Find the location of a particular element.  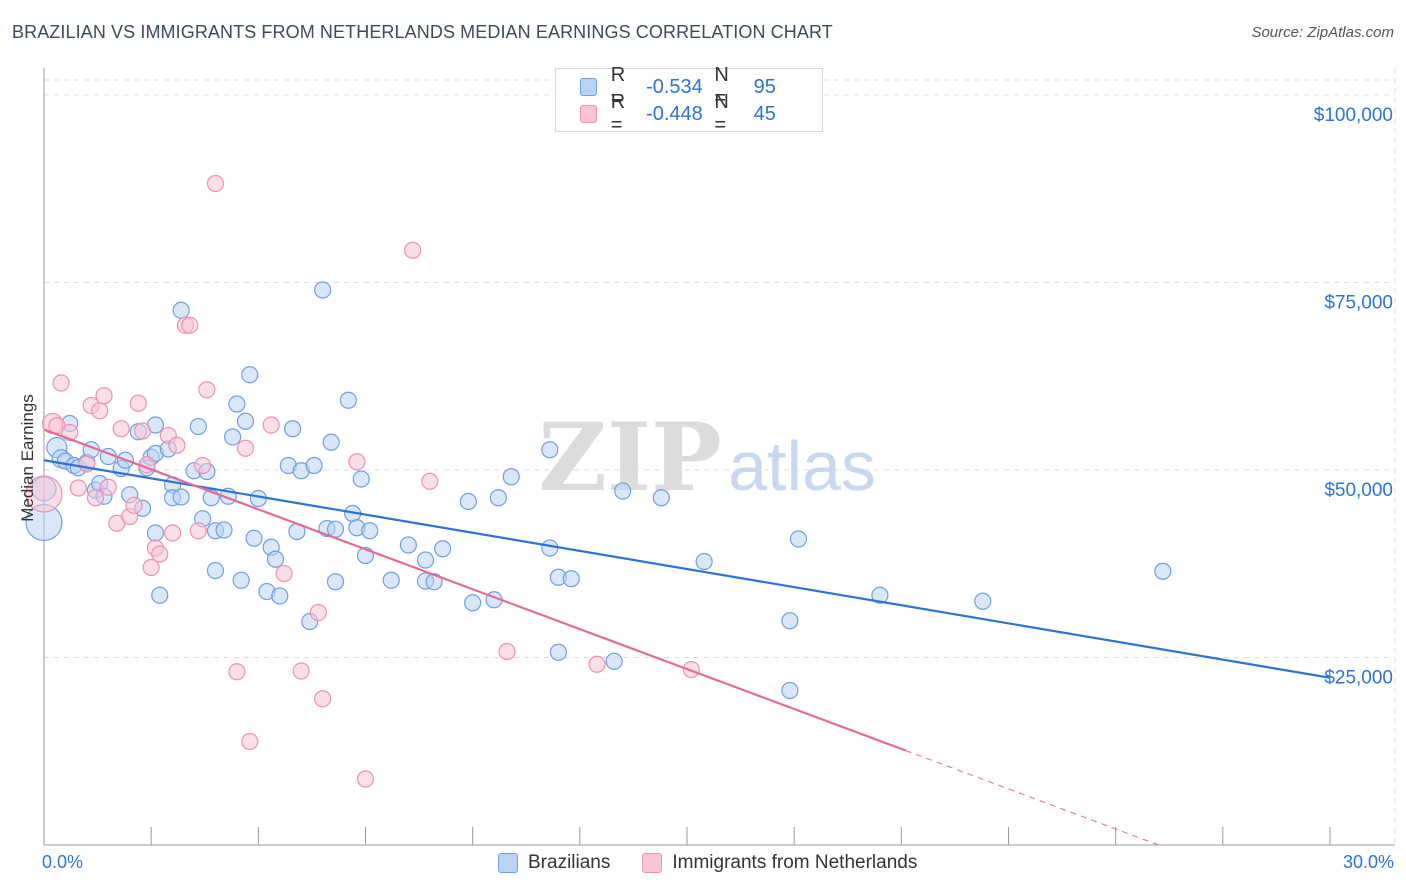

legend-label-netherlands: Immigrants from Netherlands is located at coordinates (795, 862).